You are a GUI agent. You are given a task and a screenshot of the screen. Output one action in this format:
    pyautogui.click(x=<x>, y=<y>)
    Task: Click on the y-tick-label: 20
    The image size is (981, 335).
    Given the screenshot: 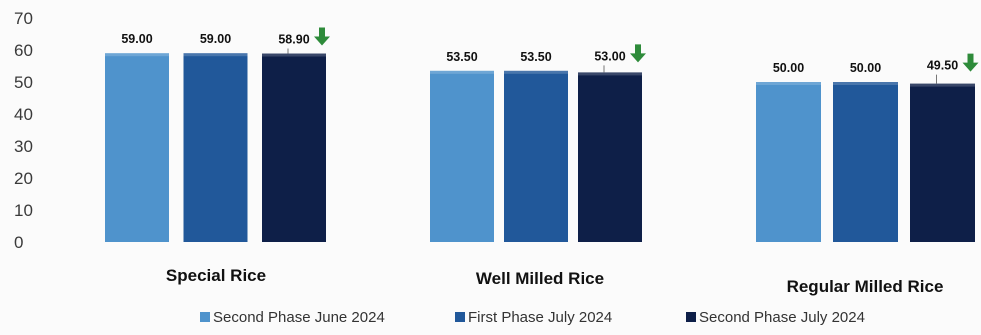 What is the action you would take?
    pyautogui.click(x=23, y=178)
    